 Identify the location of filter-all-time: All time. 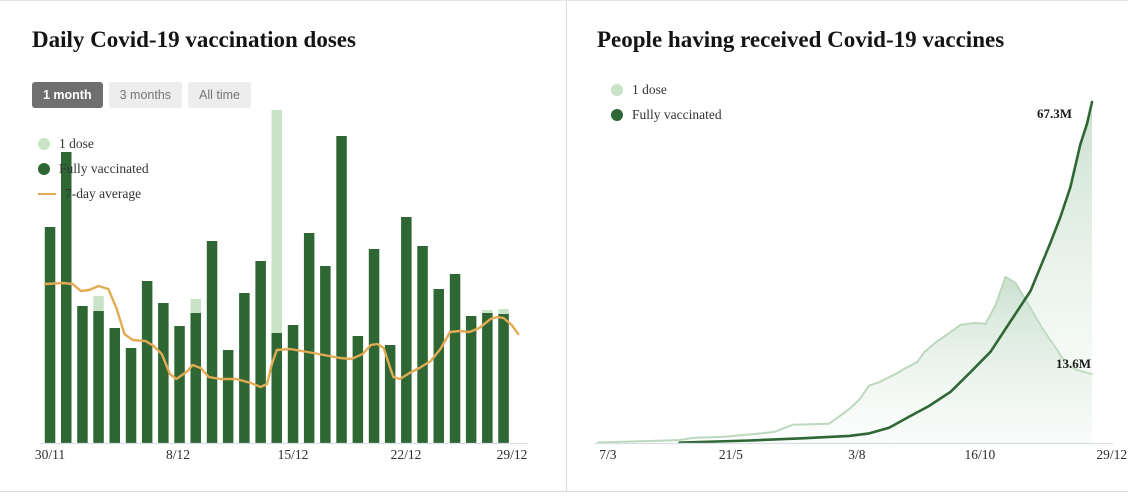
(220, 95).